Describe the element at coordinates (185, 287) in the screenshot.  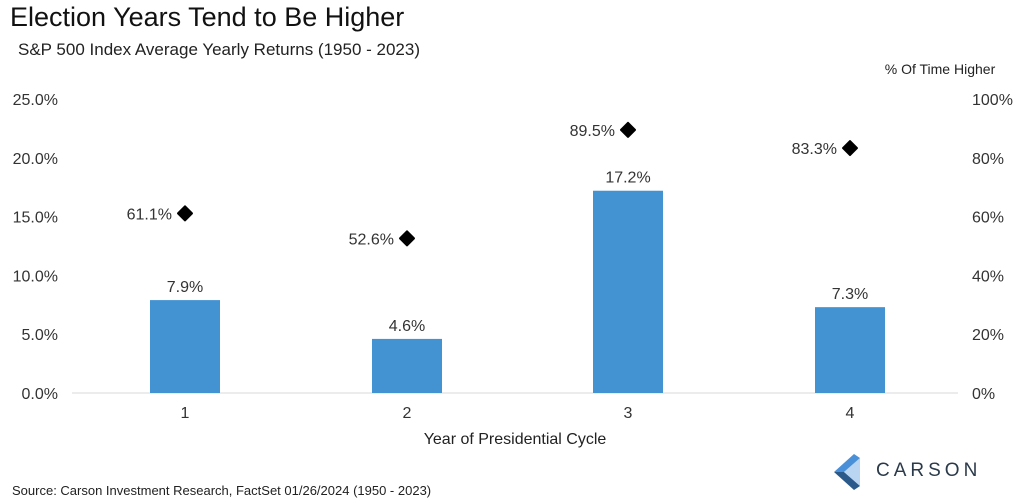
I see `bar-value-label: 7.9%` at that location.